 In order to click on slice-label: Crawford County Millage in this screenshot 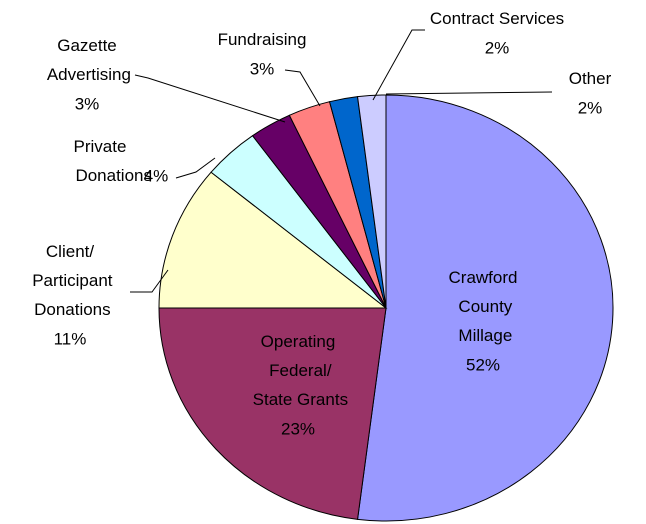, I will do `click(483, 306)`.